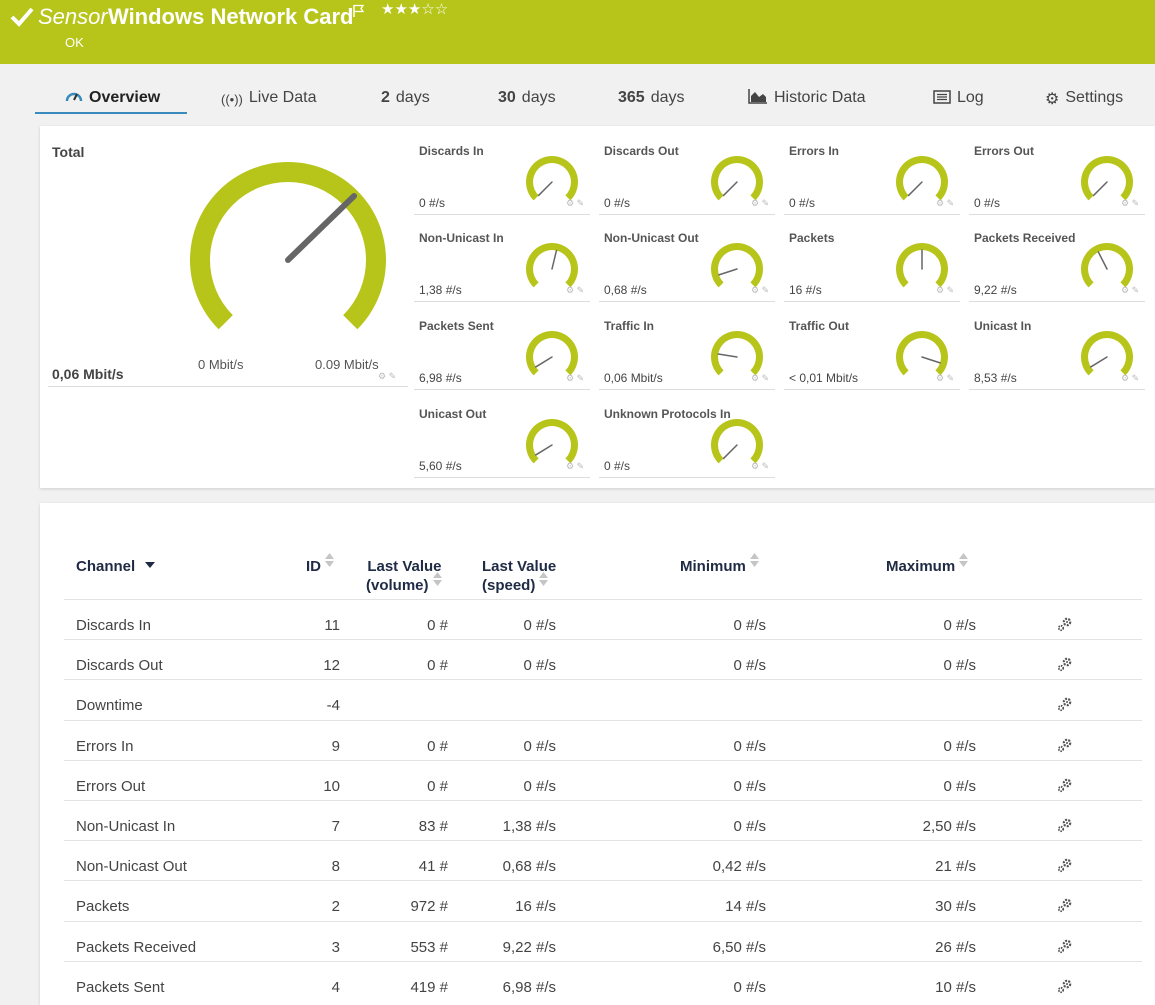 The image size is (1155, 1005). What do you see at coordinates (942, 97) in the screenshot?
I see `log-icon` at bounding box center [942, 97].